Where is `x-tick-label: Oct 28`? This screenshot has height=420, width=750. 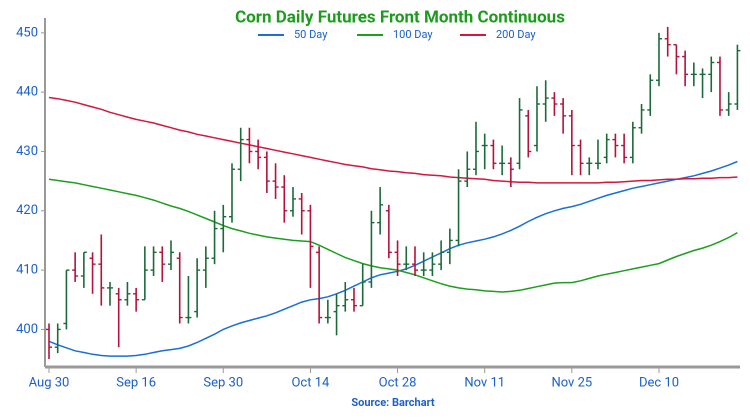 x-tick-label: Oct 28 is located at coordinates (398, 382).